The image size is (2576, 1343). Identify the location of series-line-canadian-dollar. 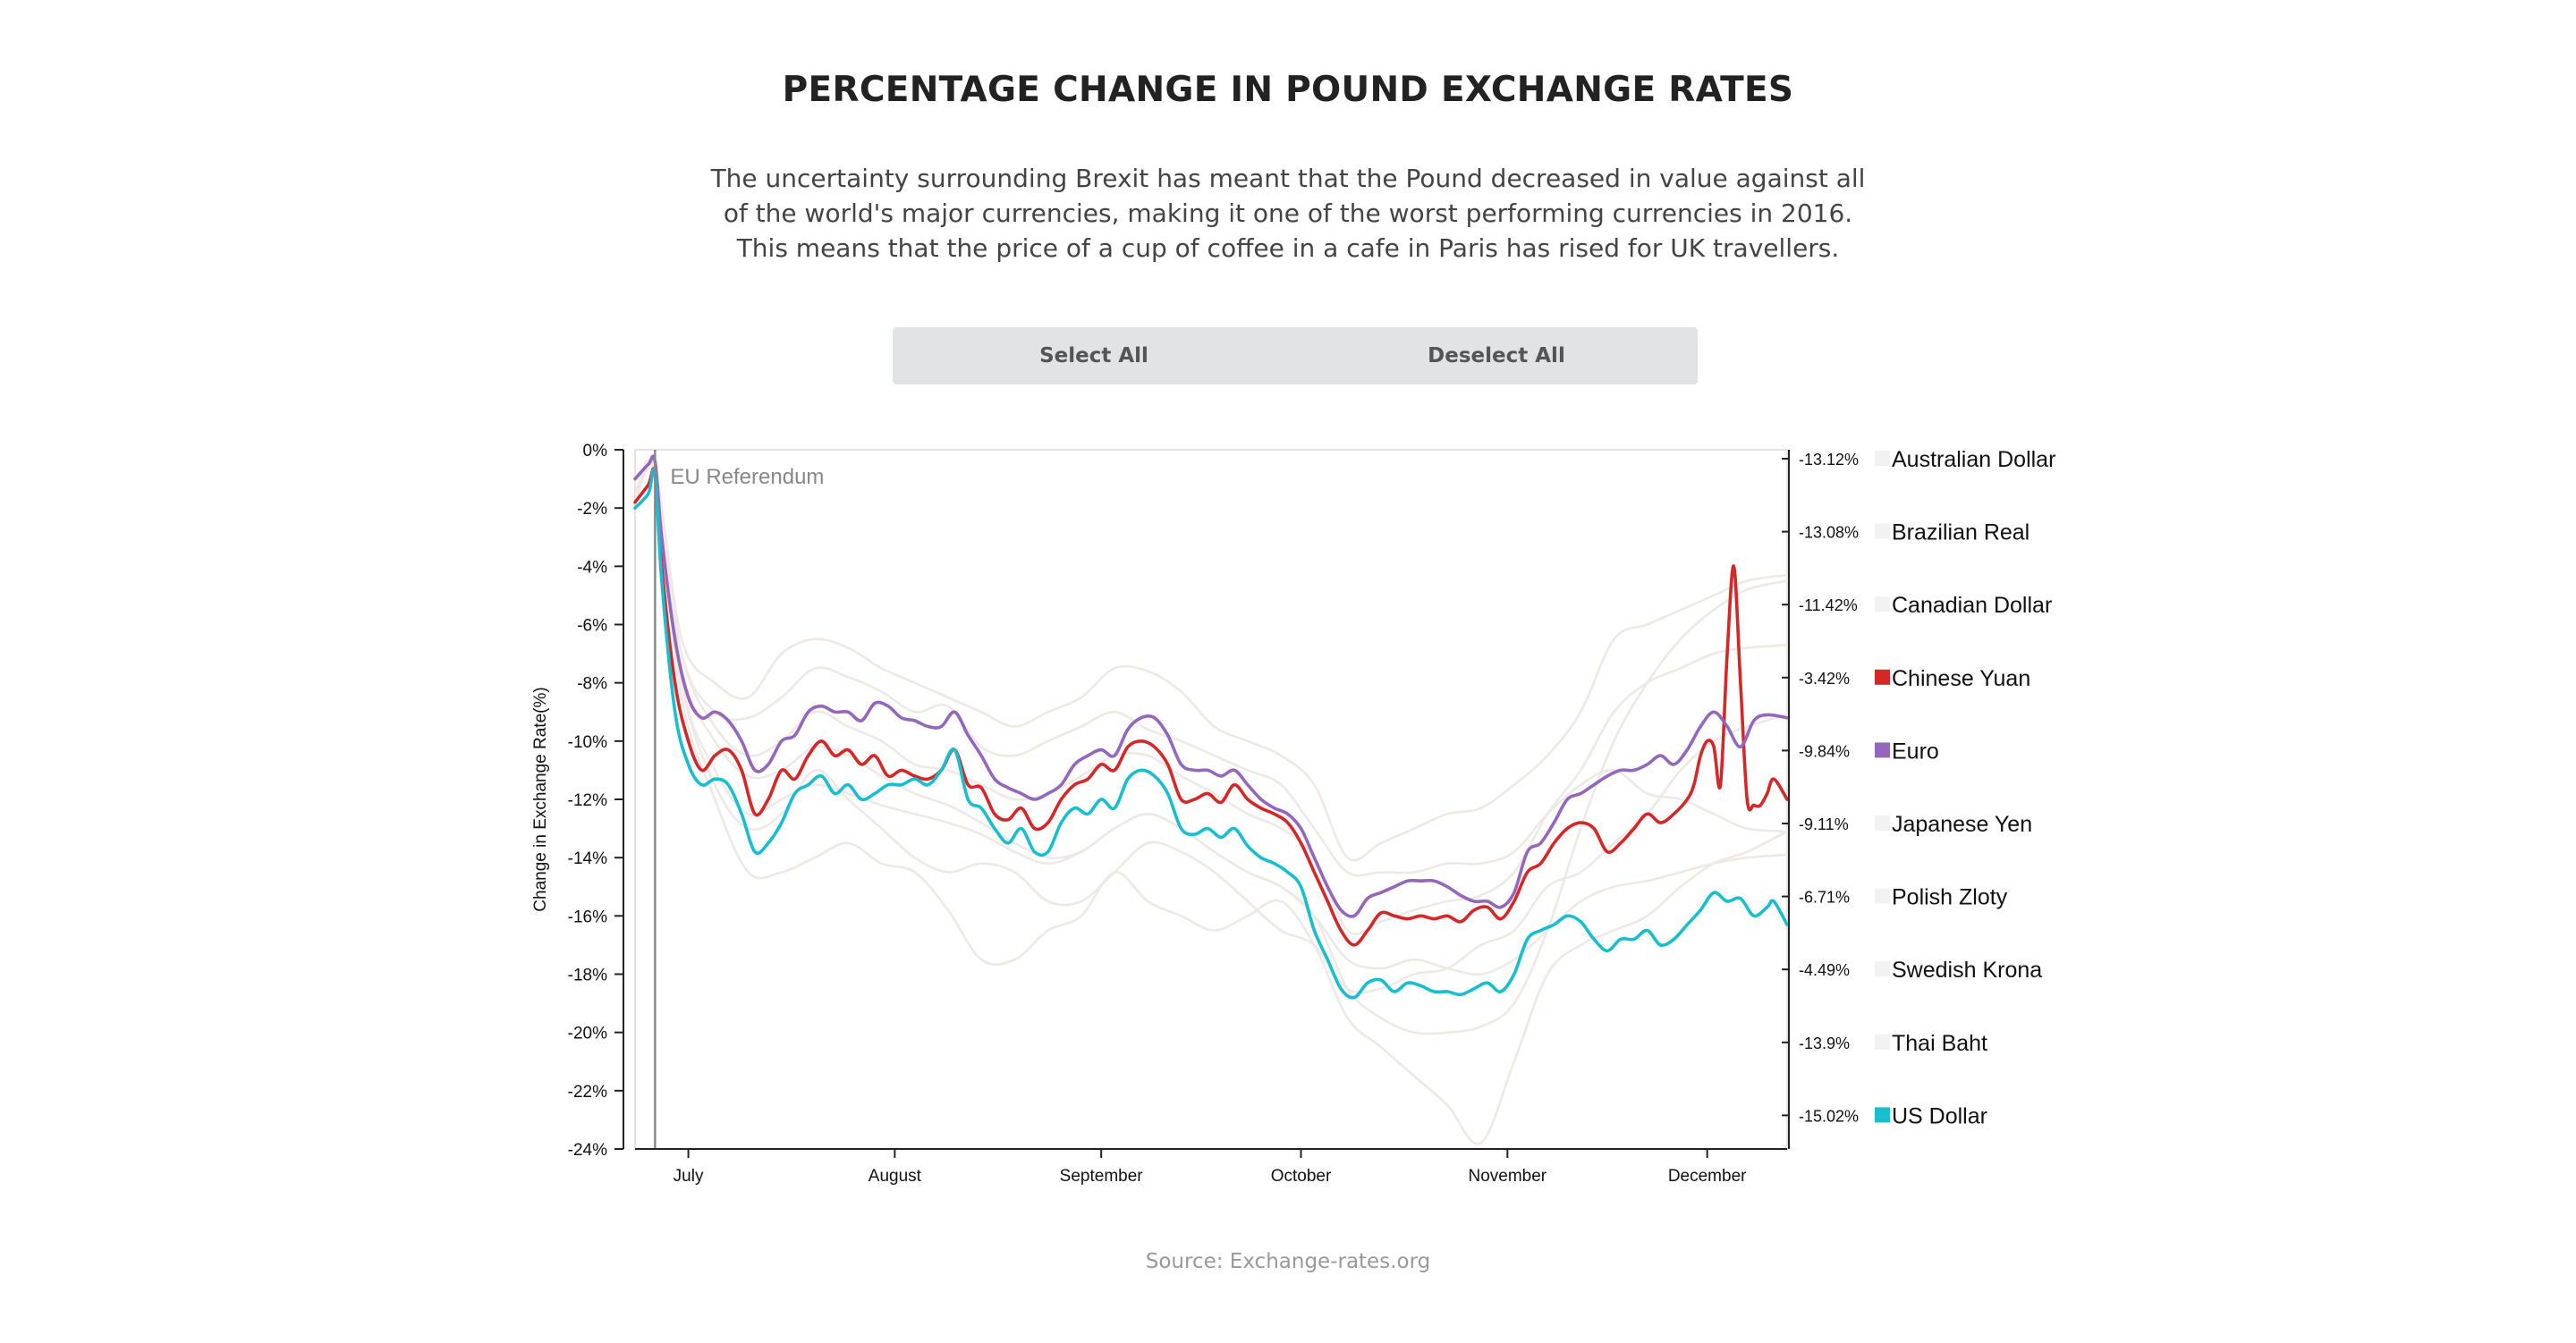
(1211, 662).